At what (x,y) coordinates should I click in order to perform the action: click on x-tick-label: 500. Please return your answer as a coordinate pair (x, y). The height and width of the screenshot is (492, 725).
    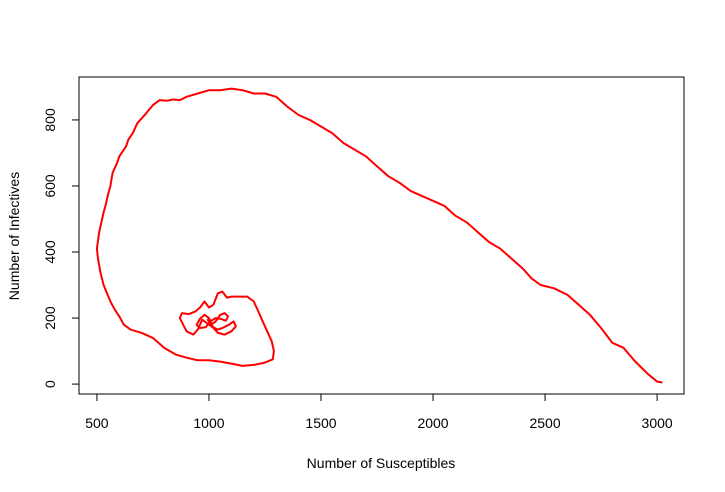
    Looking at the image, I should click on (97, 423).